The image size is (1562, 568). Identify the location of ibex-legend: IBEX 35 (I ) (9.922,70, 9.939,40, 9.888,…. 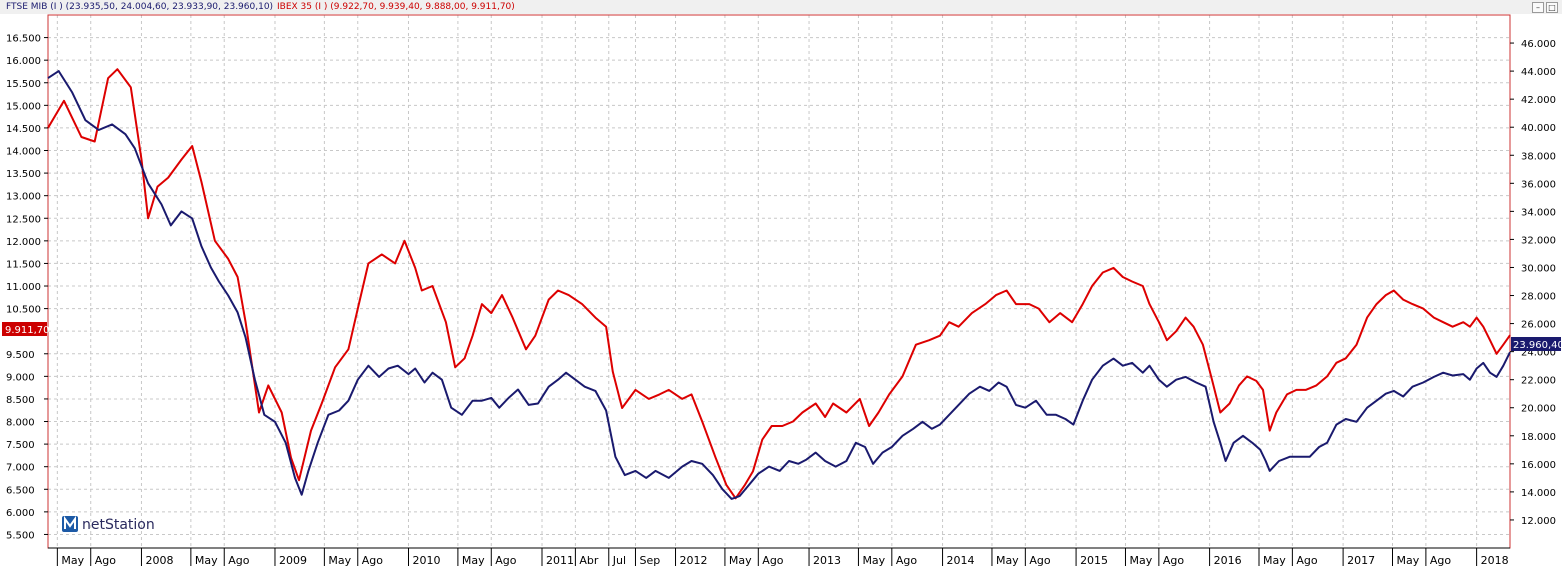
(396, 7).